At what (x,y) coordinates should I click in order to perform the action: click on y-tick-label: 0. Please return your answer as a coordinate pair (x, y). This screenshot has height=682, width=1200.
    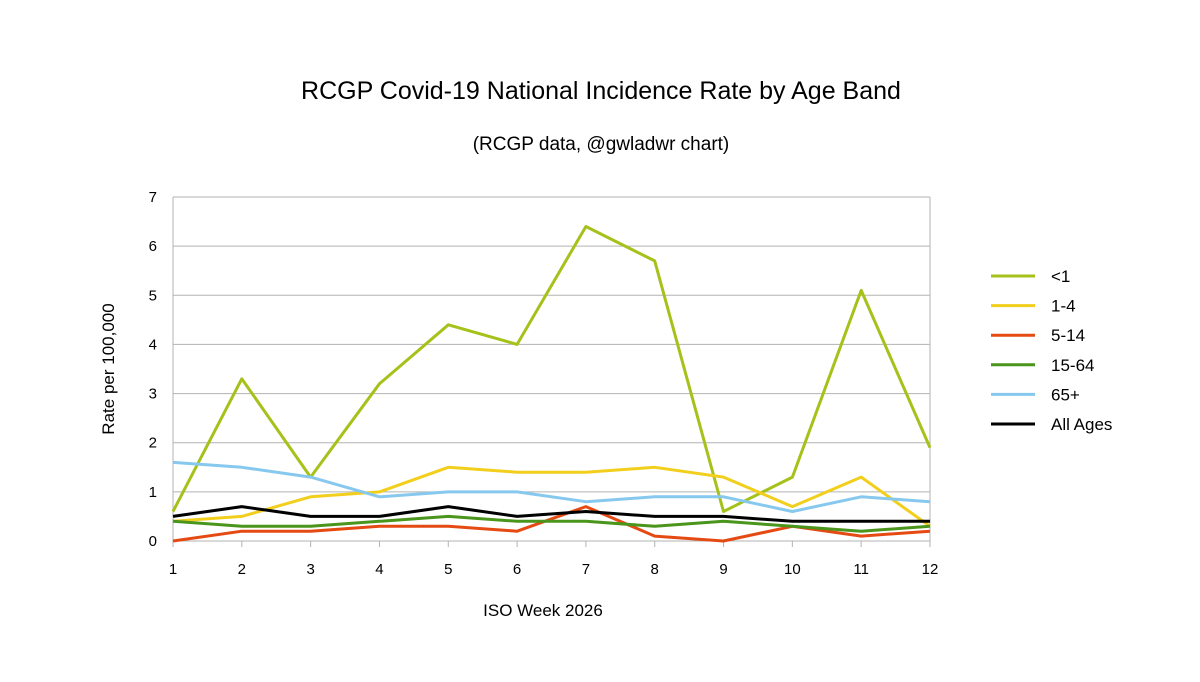
    Looking at the image, I should click on (153, 541).